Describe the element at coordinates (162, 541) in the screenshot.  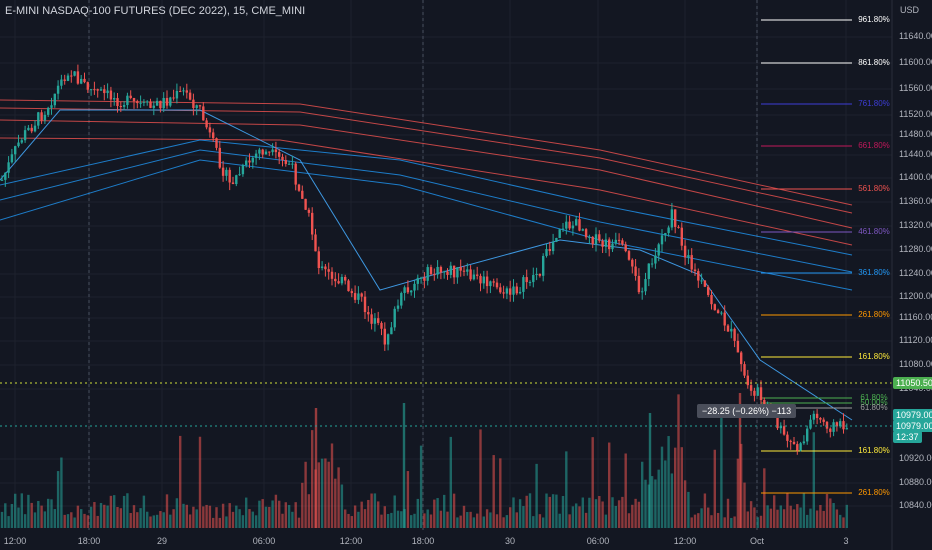
I see `time-tick-label: 29` at that location.